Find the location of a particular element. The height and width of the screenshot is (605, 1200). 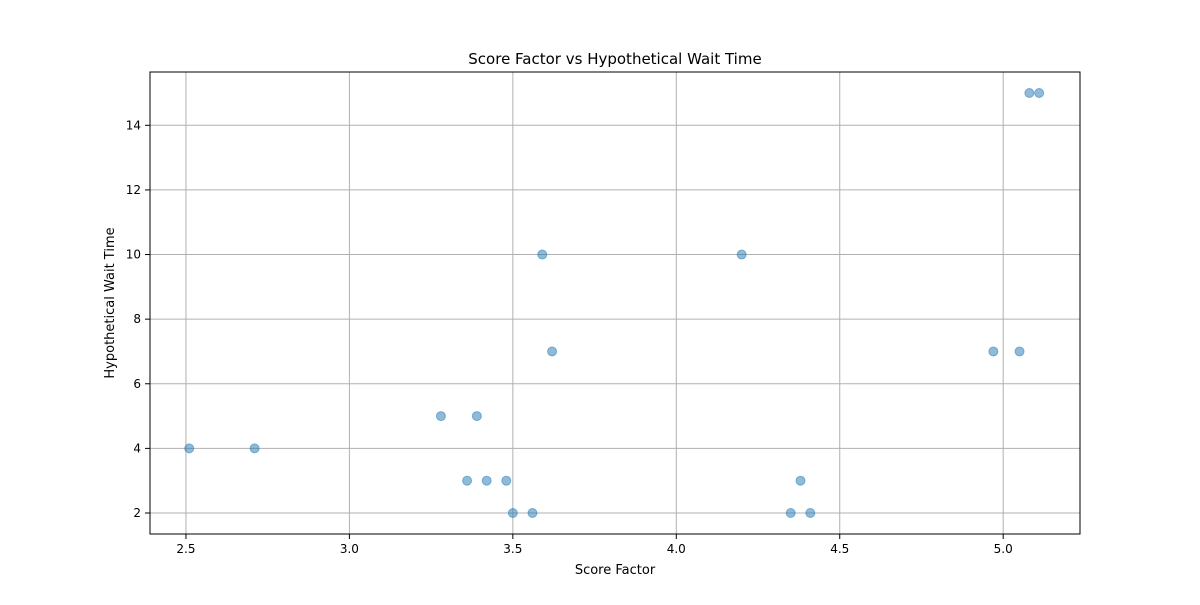

y-tick-label: 14 is located at coordinates (133, 125).